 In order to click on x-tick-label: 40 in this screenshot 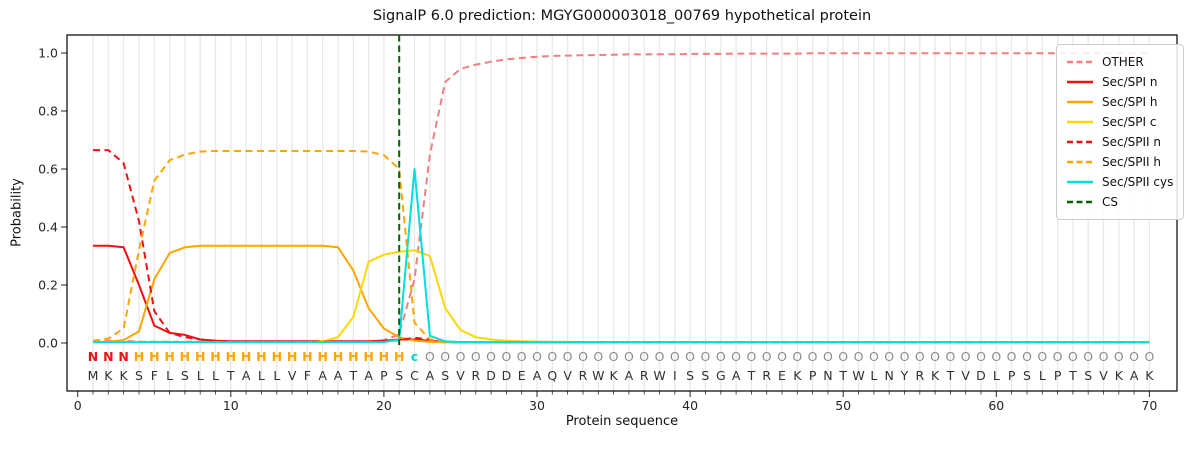, I will do `click(690, 405)`.